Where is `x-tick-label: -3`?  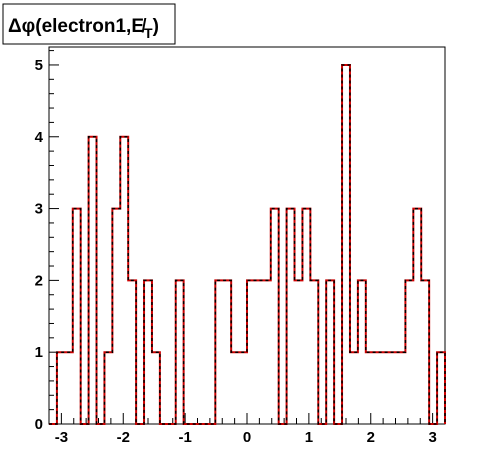
x-tick-label: -3 is located at coordinates (61, 437).